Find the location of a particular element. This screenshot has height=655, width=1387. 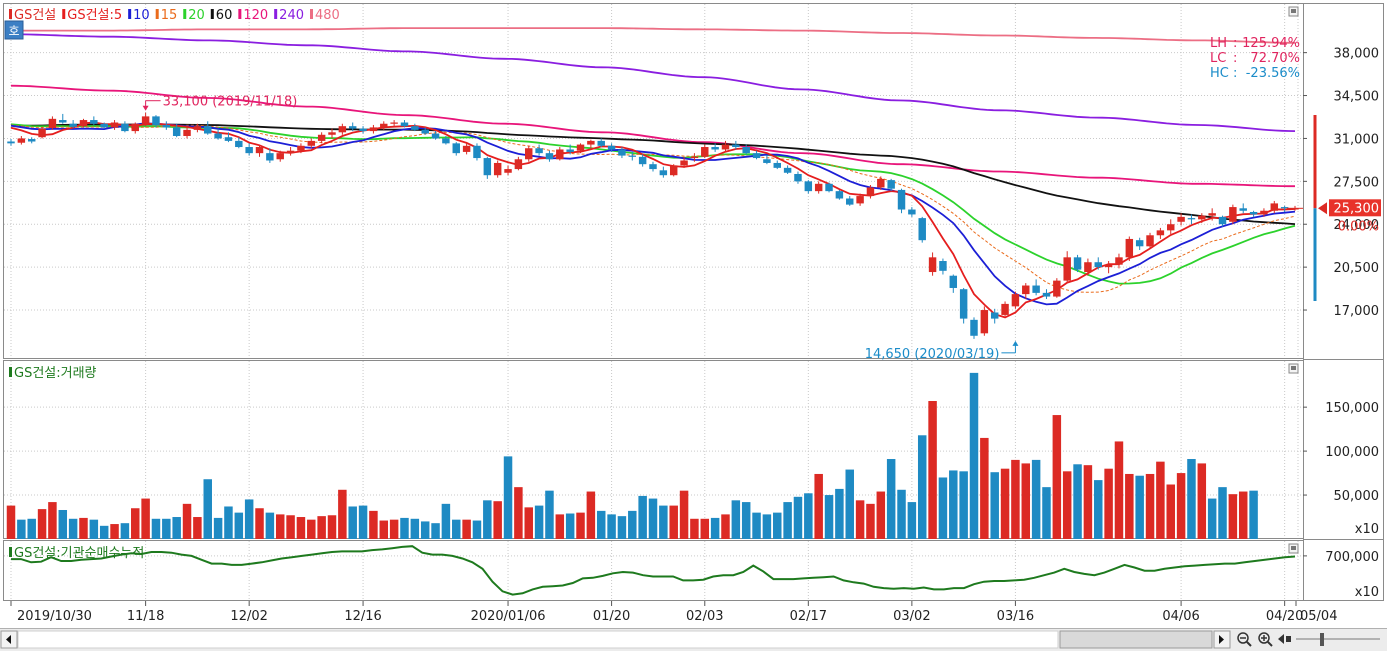

zoom-in-icon is located at coordinates (1265, 639).